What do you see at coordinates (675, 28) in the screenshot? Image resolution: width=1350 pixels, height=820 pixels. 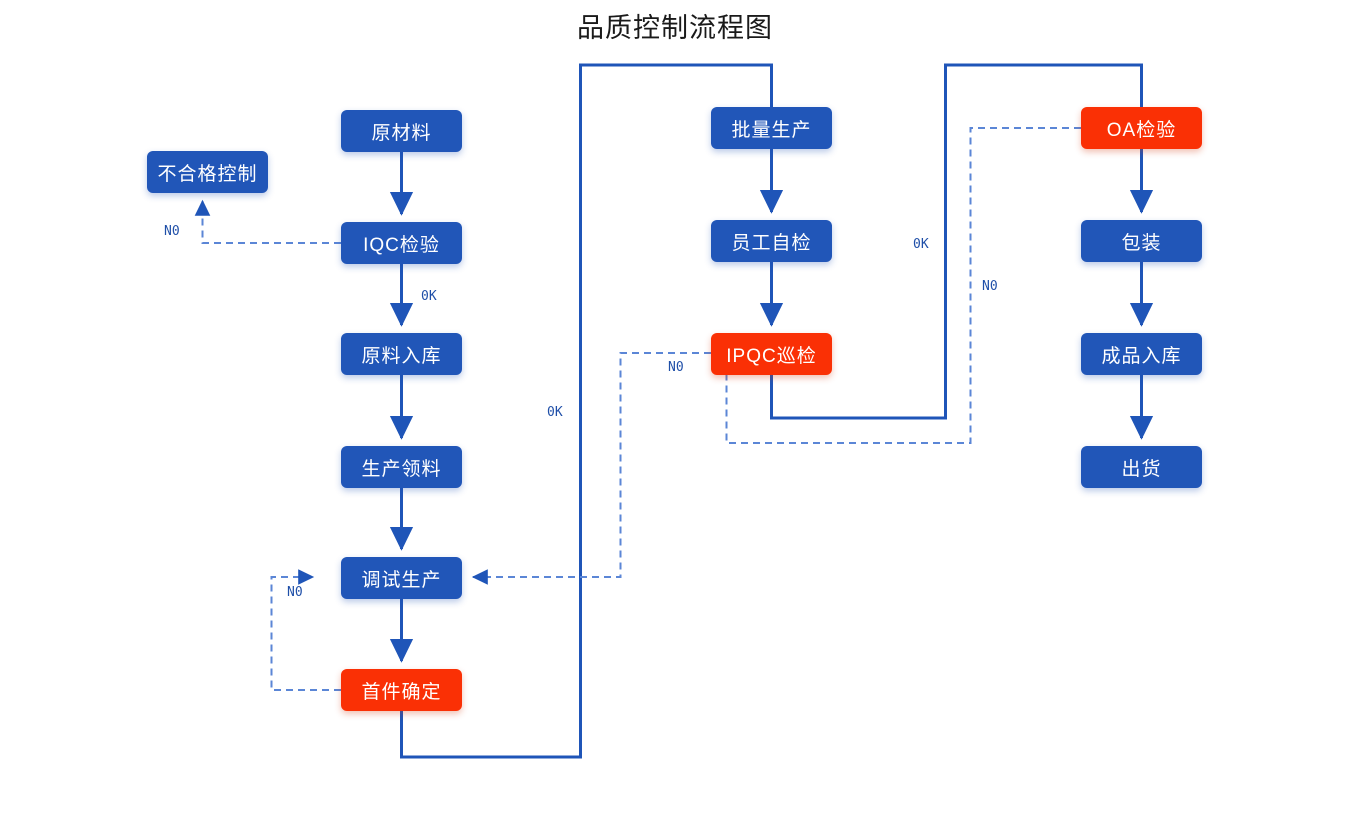 I see `page-title: 品质控制流程图` at bounding box center [675, 28].